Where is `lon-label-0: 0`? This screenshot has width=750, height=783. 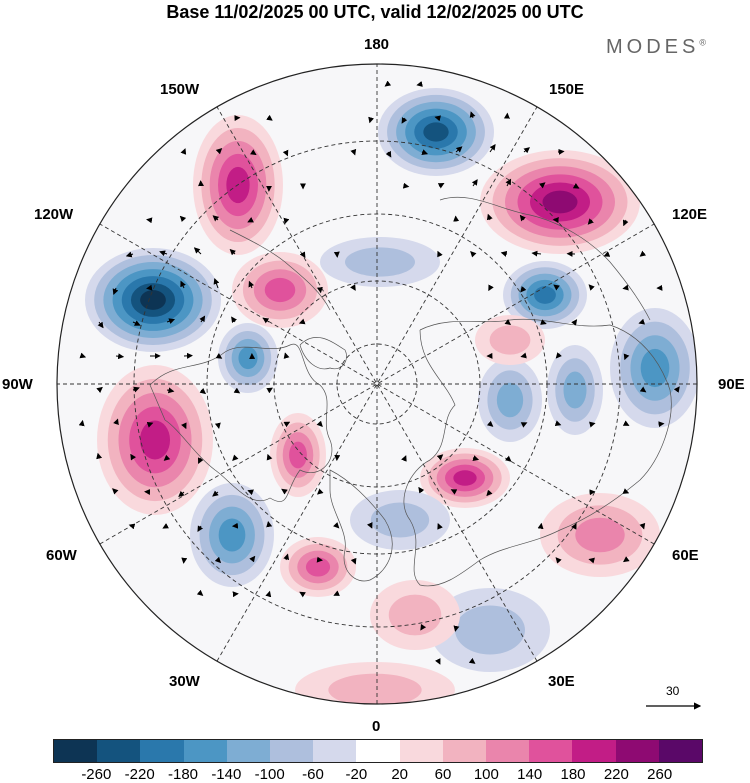
lon-label-0: 0 is located at coordinates (376, 726).